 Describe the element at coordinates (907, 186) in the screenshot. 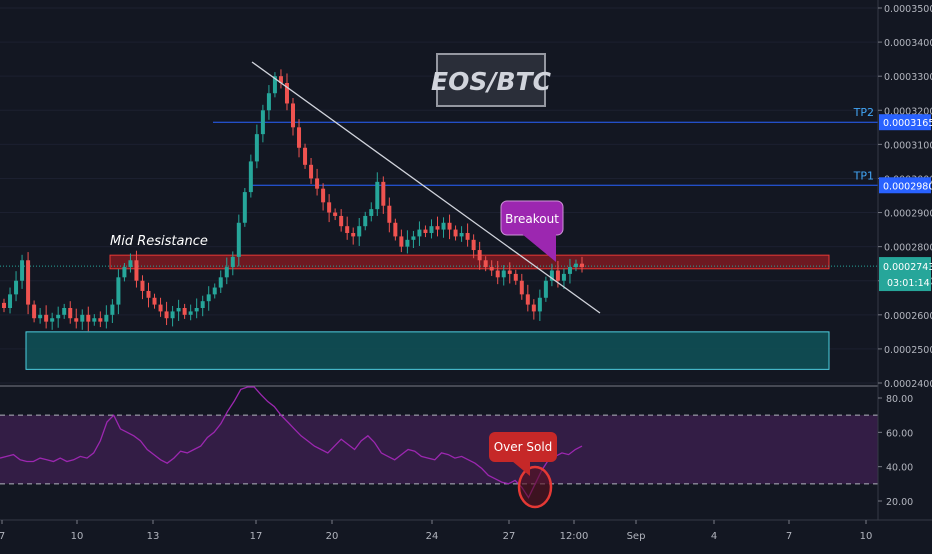

I see `tp1-price-tag-text: 0.0002980` at that location.